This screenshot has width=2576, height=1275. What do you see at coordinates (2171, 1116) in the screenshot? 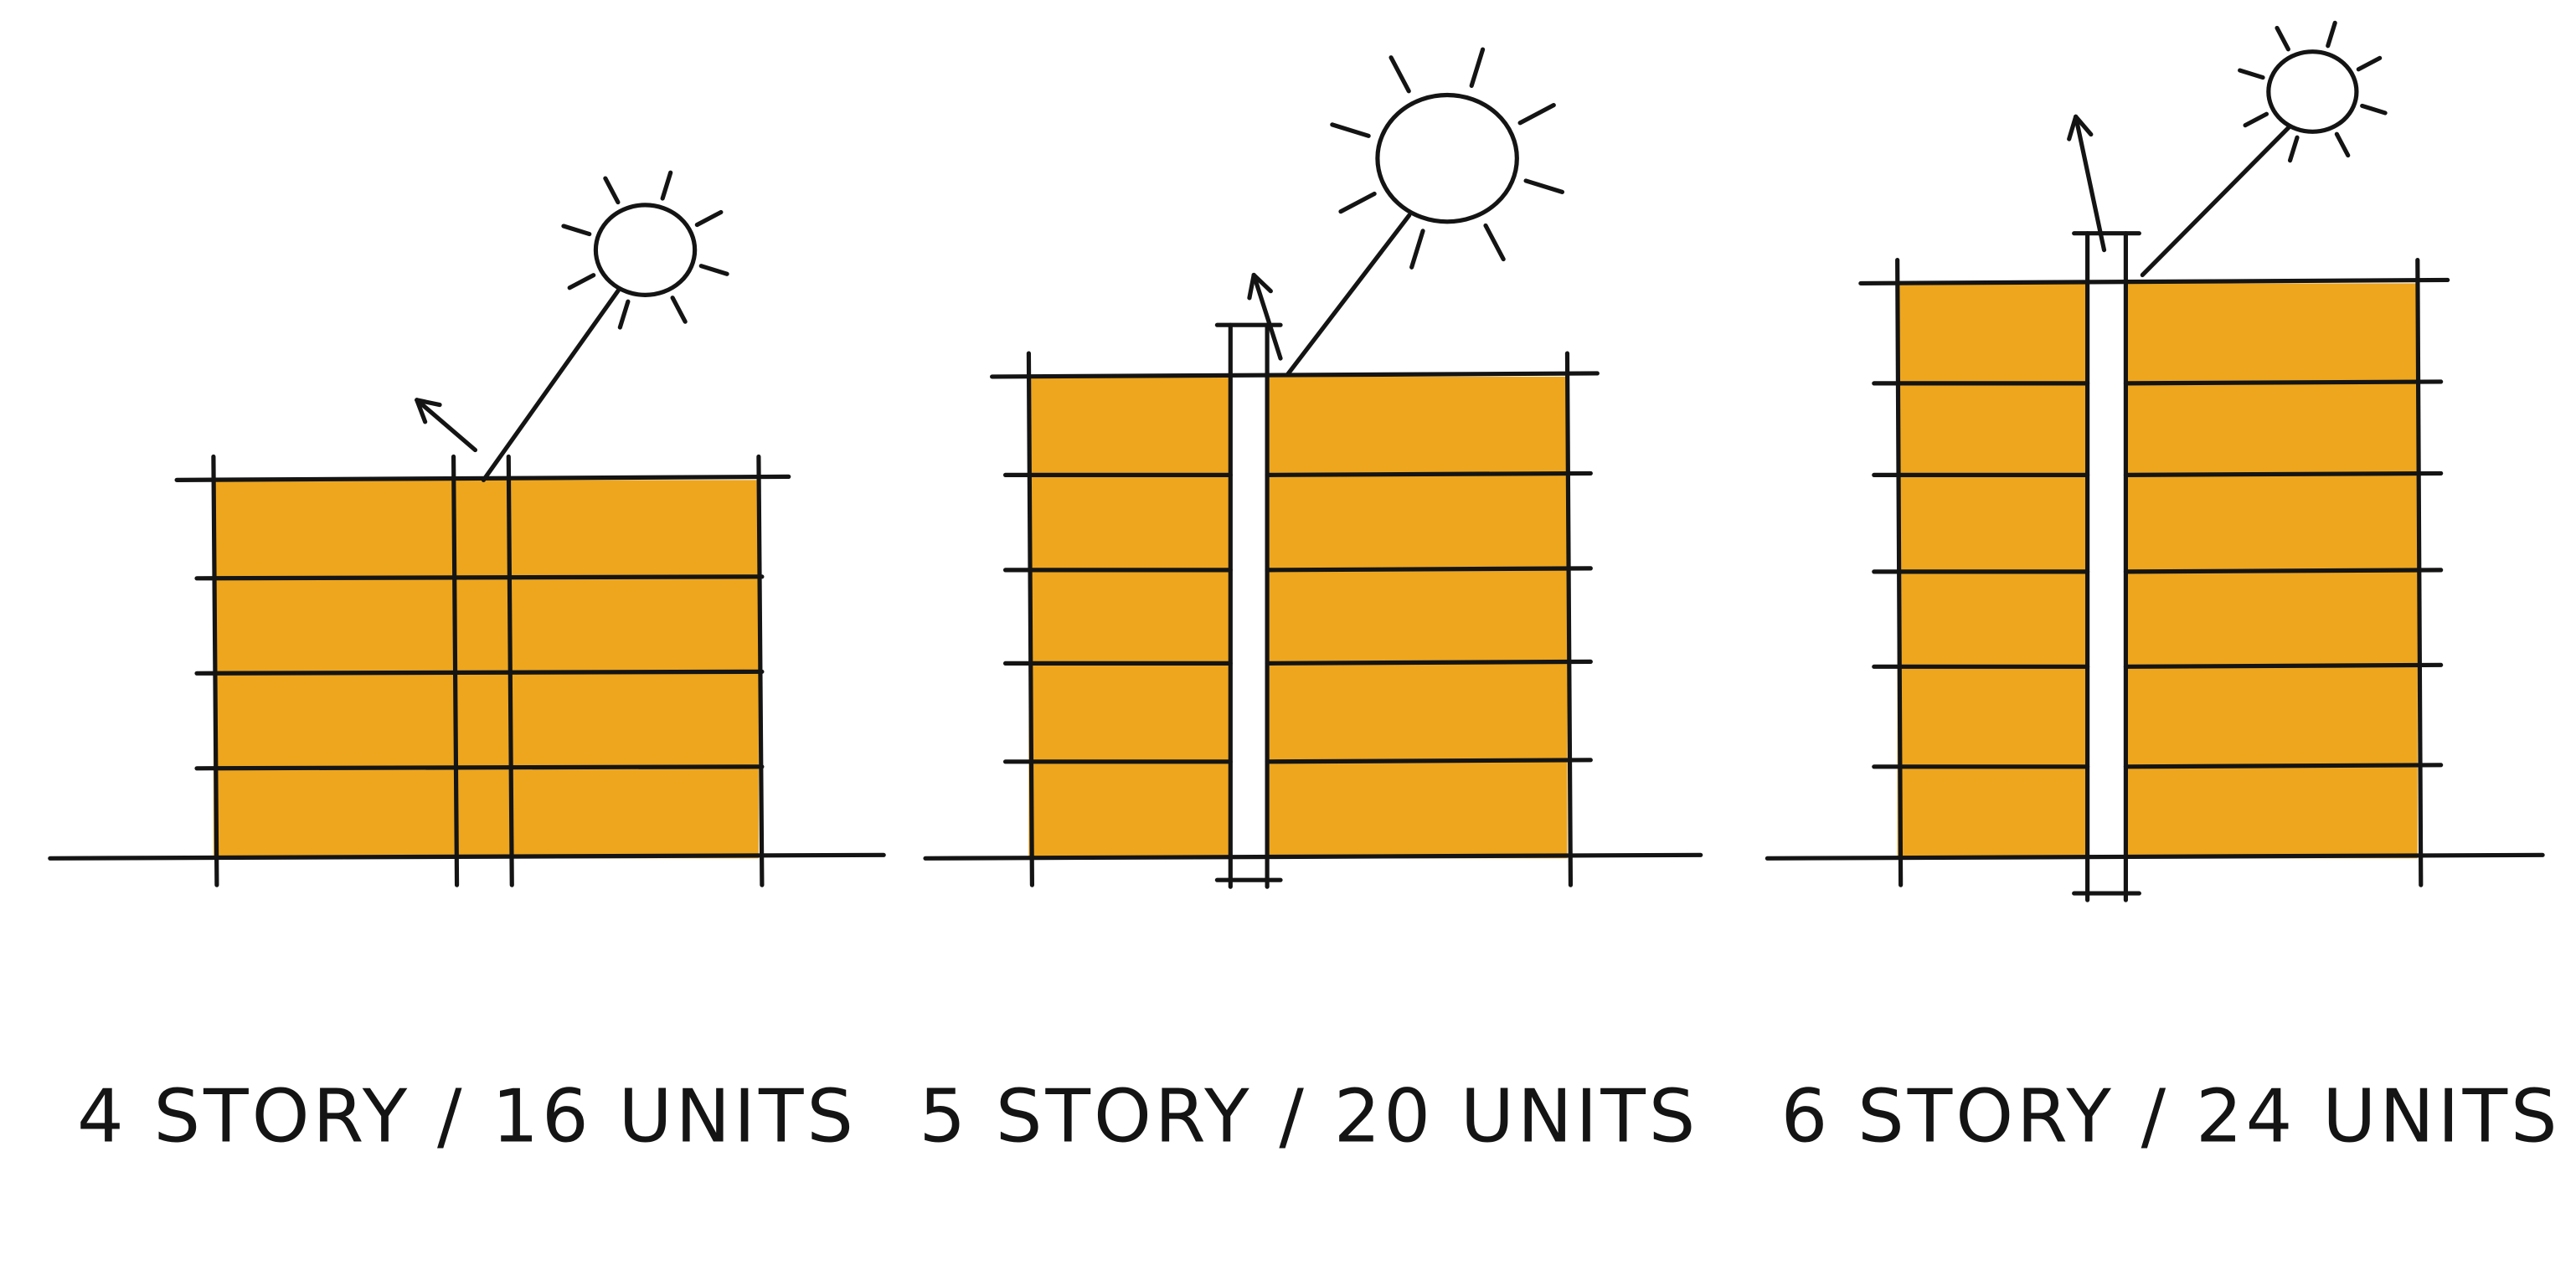
I see `caption: 6 STORY / 24 UNITS` at bounding box center [2171, 1116].